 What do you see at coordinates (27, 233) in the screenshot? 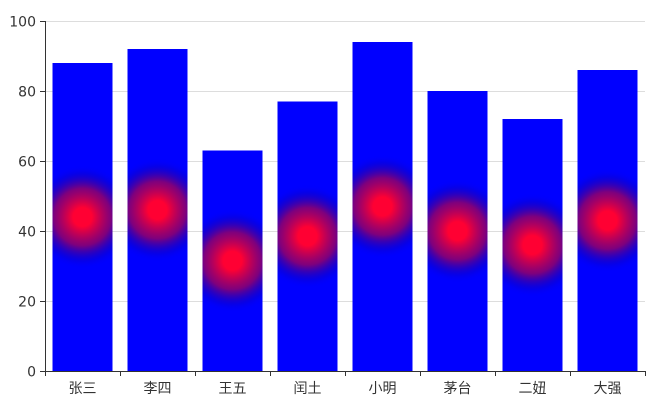
I see `y-tick-label: 40` at bounding box center [27, 233].